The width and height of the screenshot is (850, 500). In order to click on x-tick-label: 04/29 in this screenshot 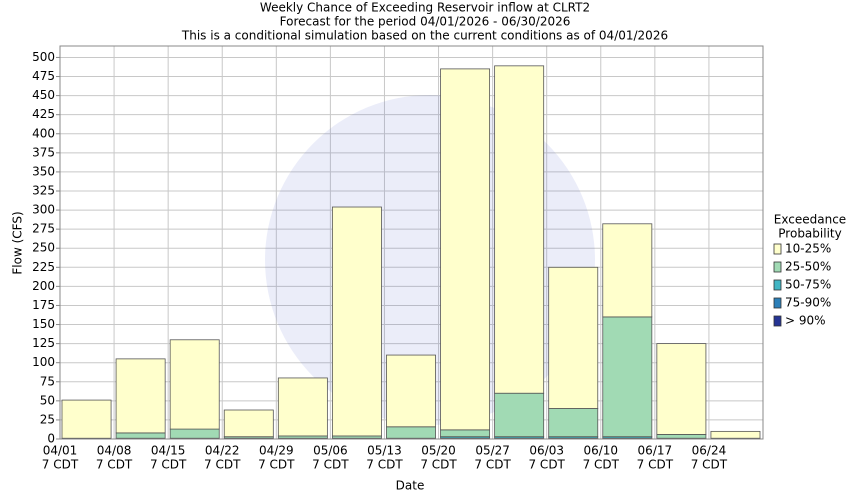, I will do `click(276, 451)`.